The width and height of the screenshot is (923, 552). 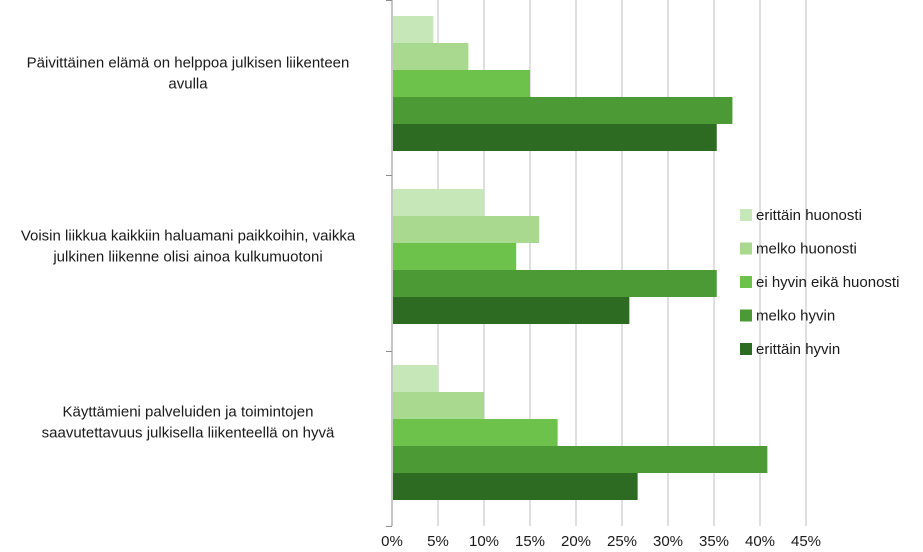 What do you see at coordinates (188, 84) in the screenshot?
I see `category-label: avulla` at bounding box center [188, 84].